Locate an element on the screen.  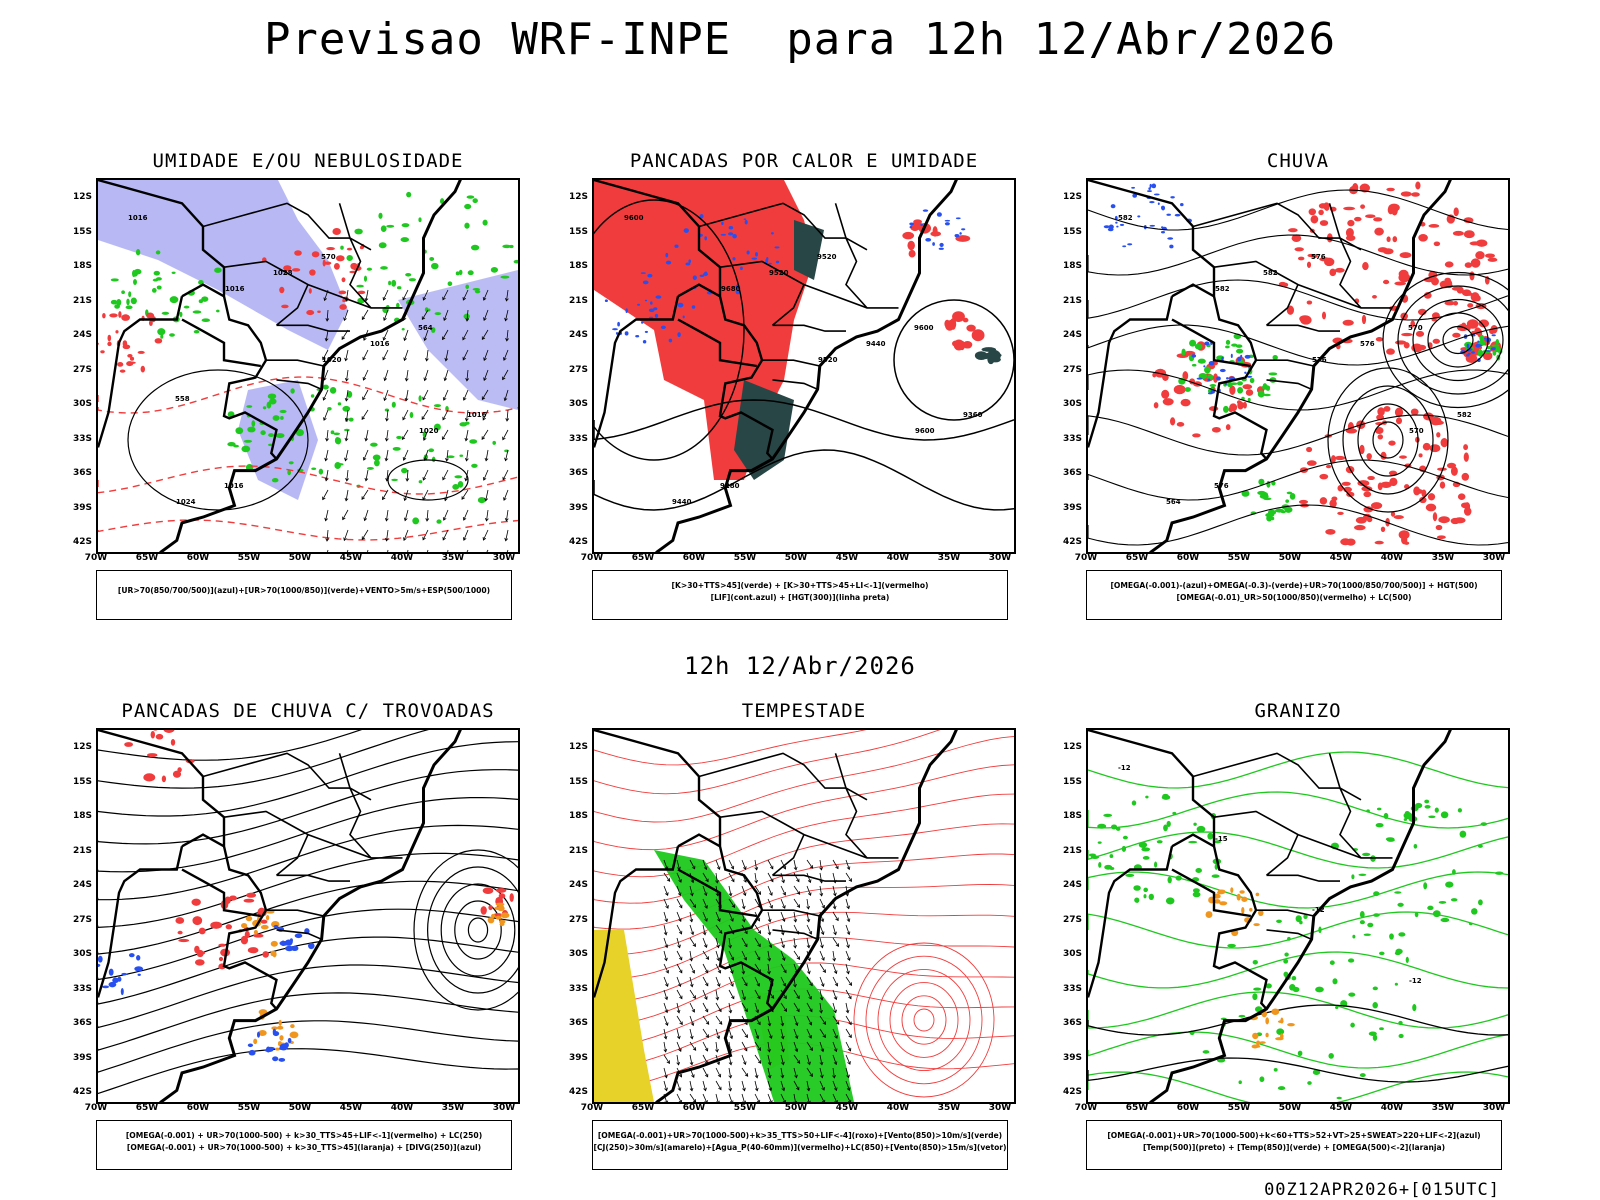
longitude-tick-label: 65W is located at coordinates (643, 558).